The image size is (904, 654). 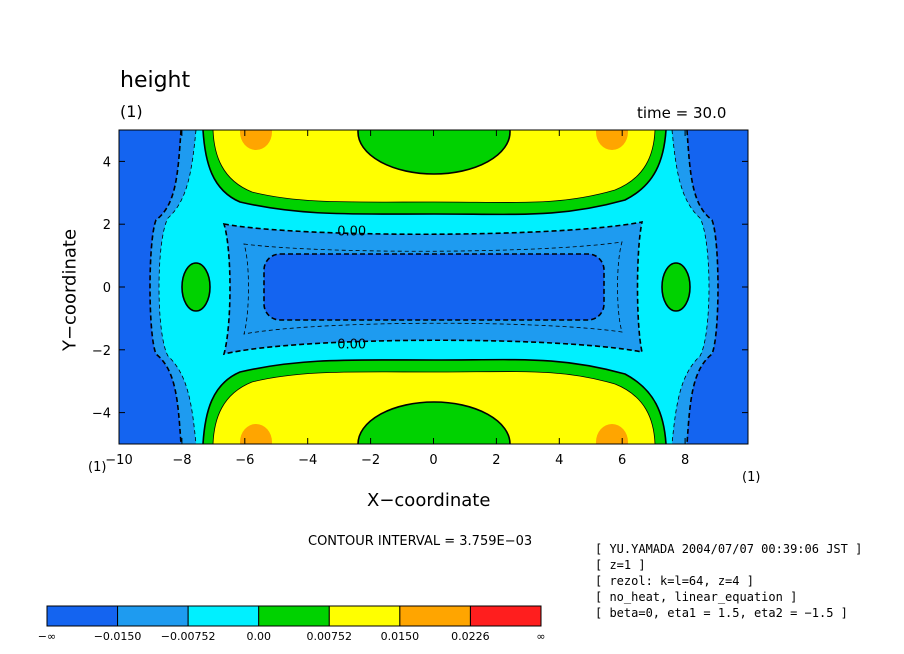 I want to click on x-tick-label: −8, so click(x=181, y=460).